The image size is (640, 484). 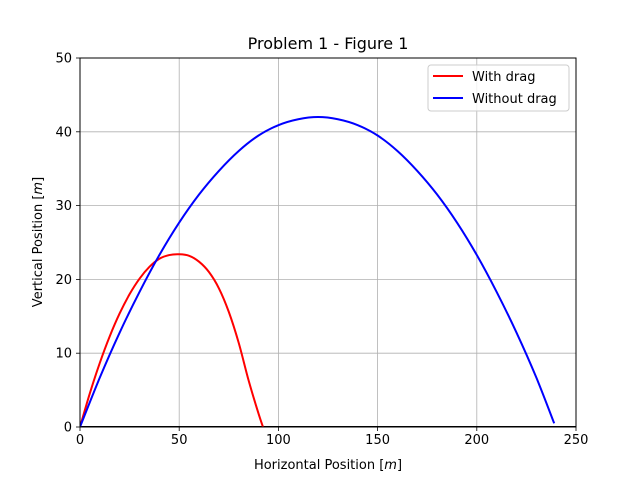 I want to click on legend: With drag Without drag, so click(x=498, y=88).